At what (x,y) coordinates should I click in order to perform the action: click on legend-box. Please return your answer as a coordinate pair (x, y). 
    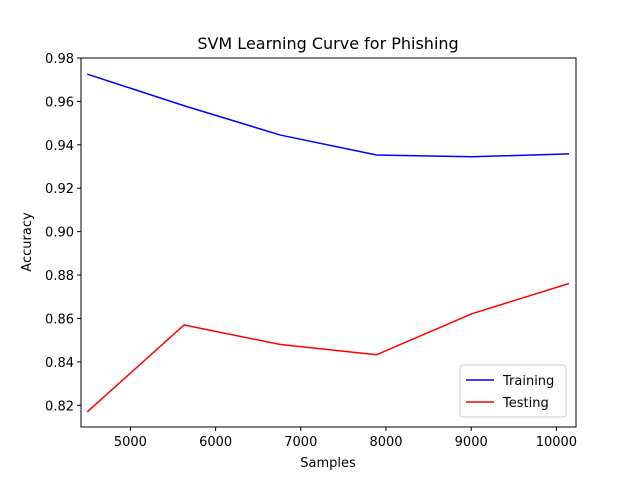
    Looking at the image, I should click on (513, 391).